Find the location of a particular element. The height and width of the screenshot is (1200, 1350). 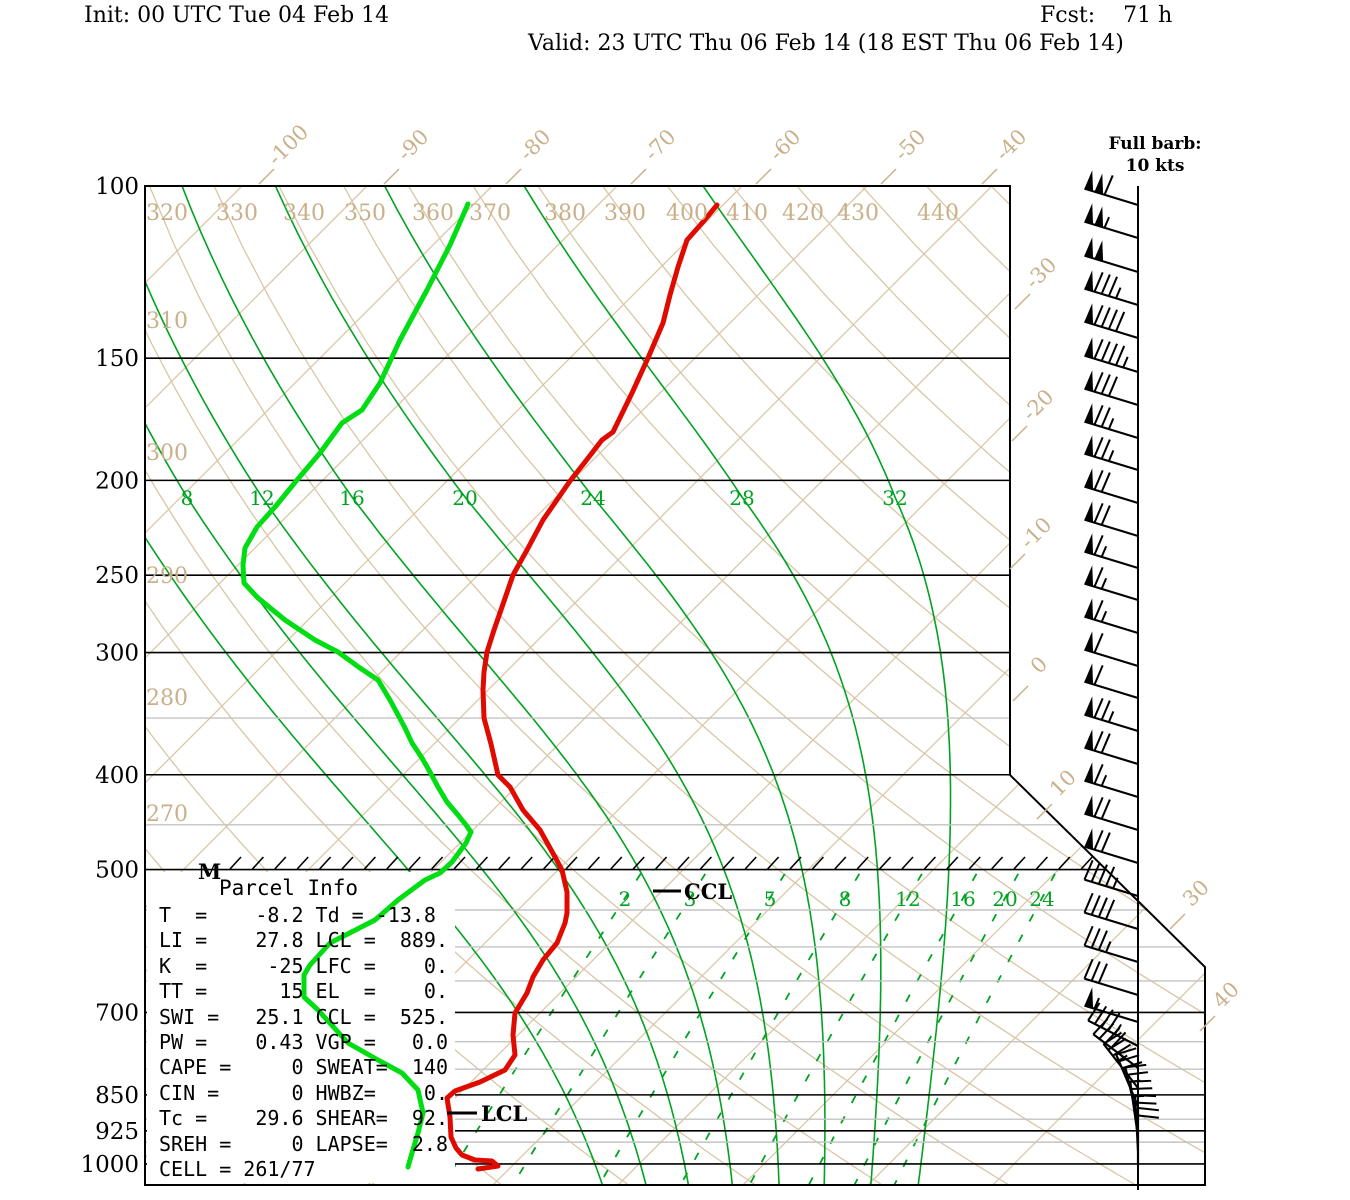

pressure-axis-label: 400 is located at coordinates (117, 776).